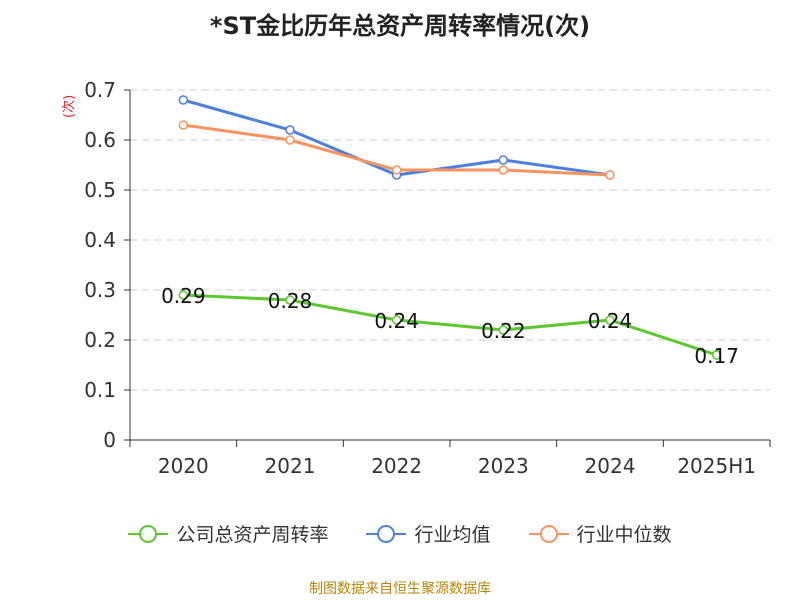 This screenshot has height=600, width=800. I want to click on data-label-2: 0.24, so click(396, 321).